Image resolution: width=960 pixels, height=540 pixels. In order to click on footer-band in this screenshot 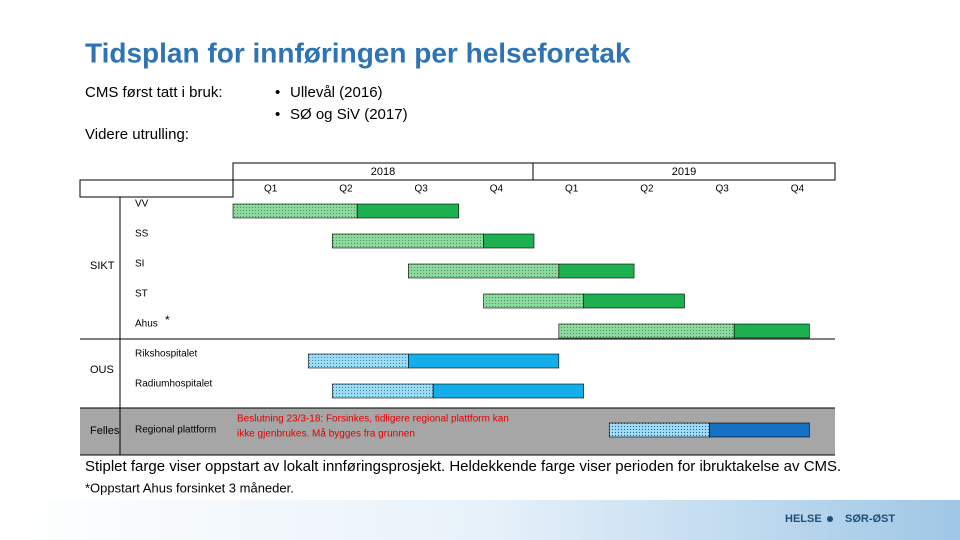, I will do `click(480, 520)`.